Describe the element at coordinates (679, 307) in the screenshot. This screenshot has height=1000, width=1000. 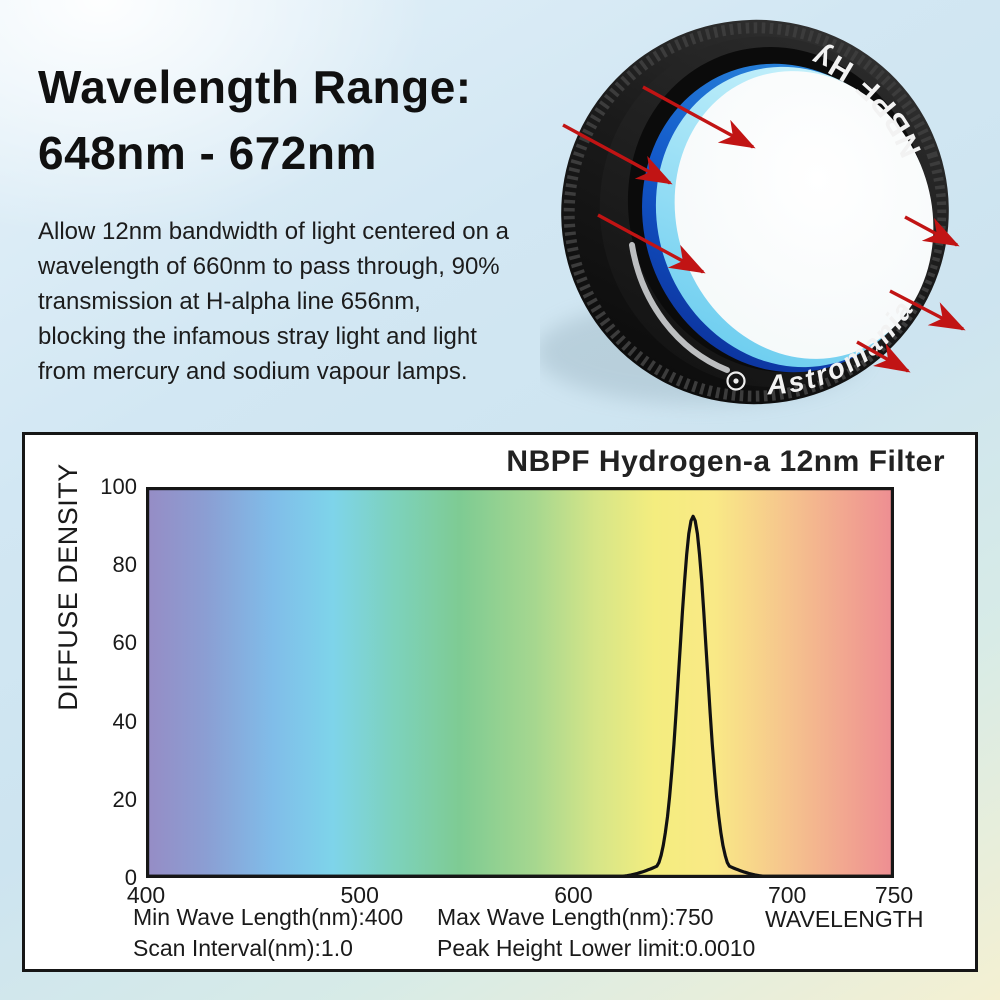
I see `bevel-highlight` at that location.